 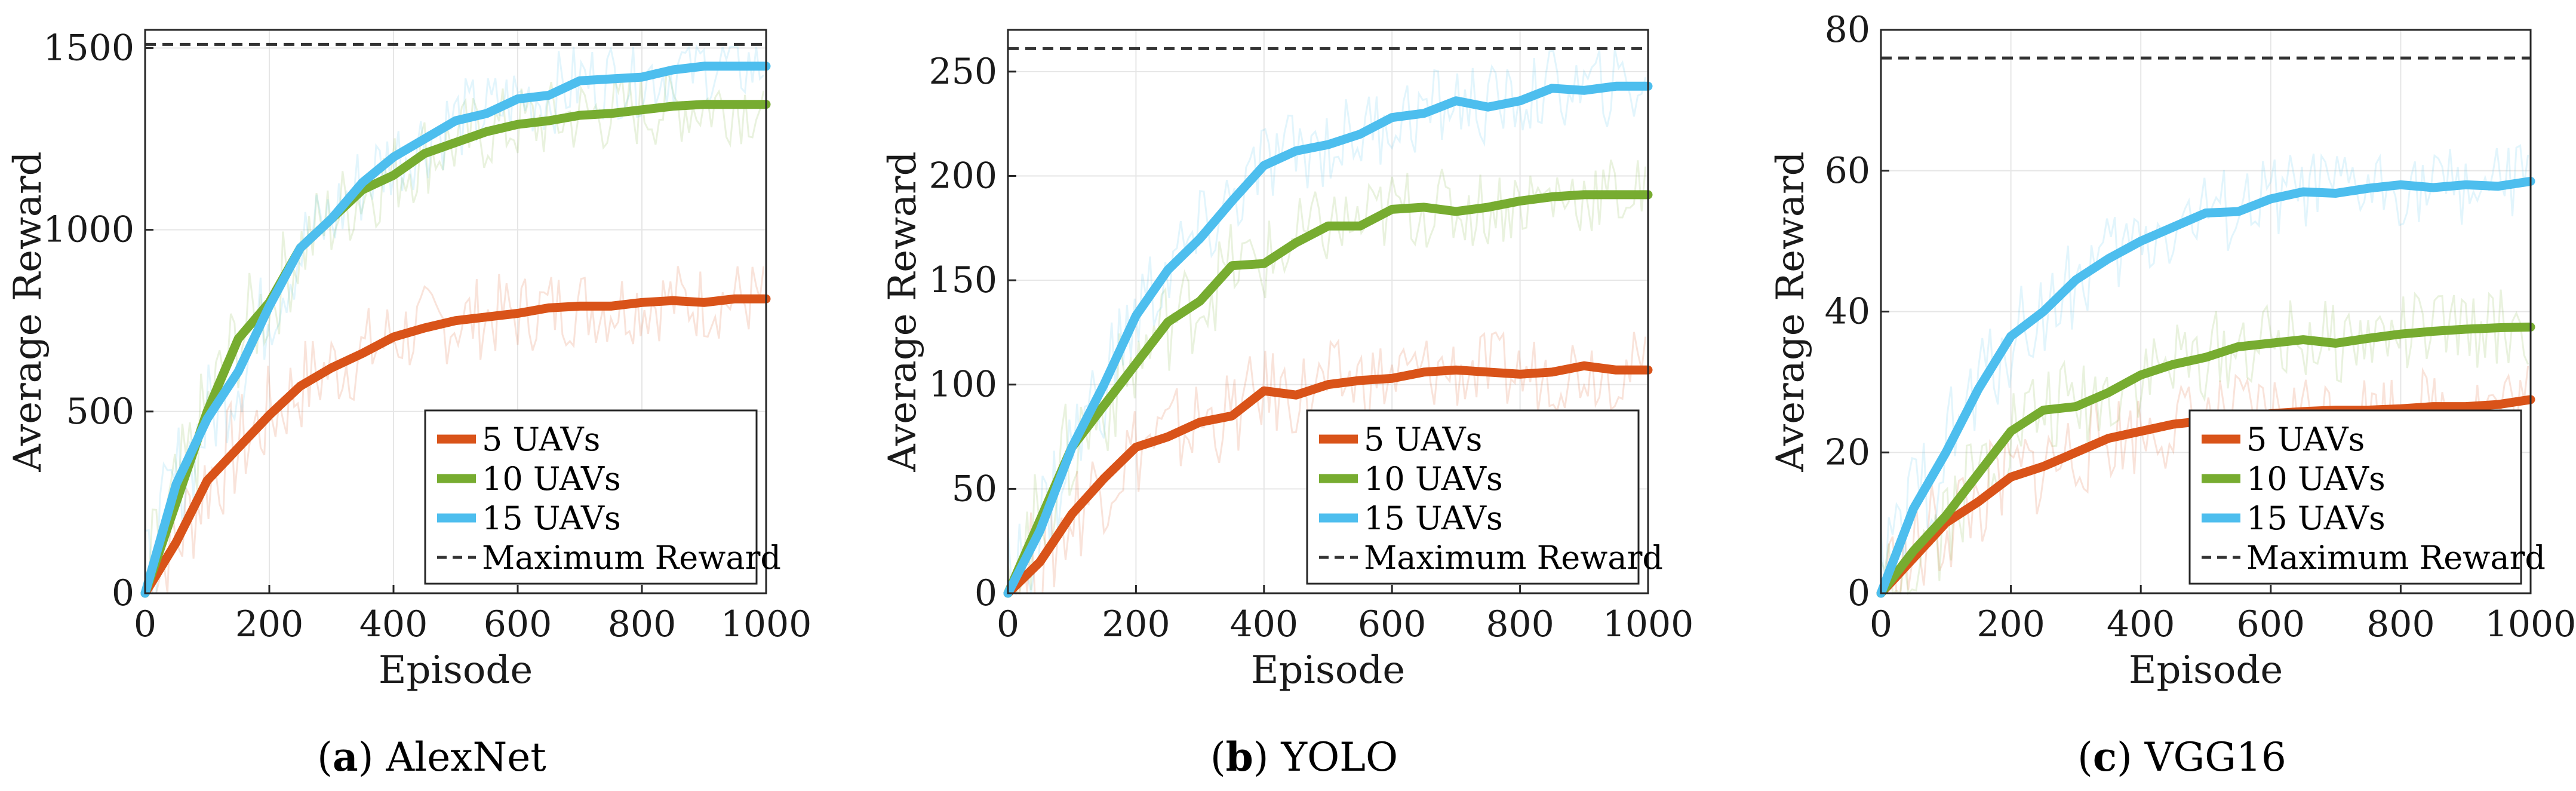 What do you see at coordinates (89, 48) in the screenshot?
I see `y-tick-label: 1500` at bounding box center [89, 48].